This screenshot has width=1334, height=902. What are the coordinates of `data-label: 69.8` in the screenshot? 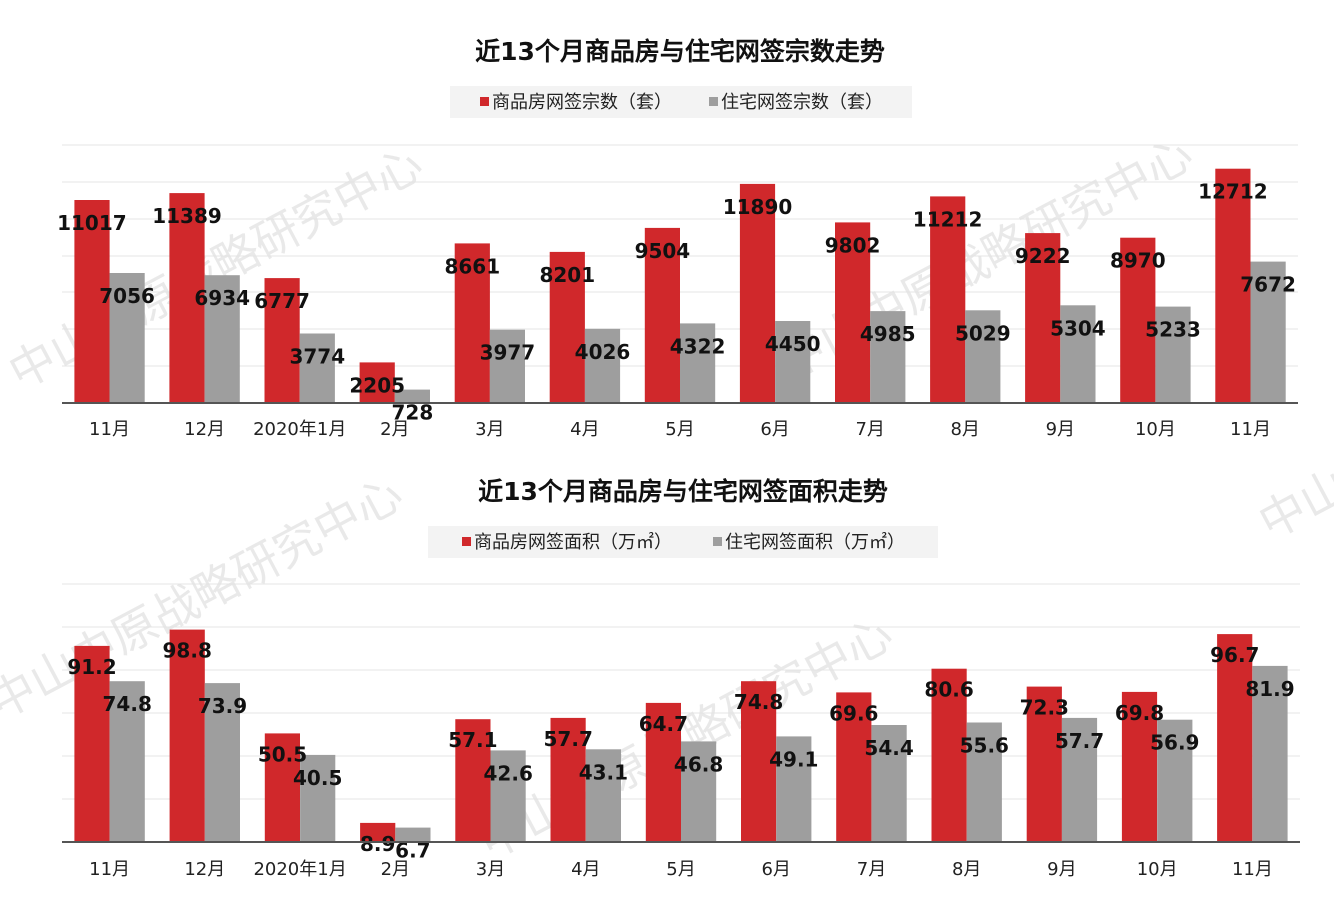 It's located at (1139, 713).